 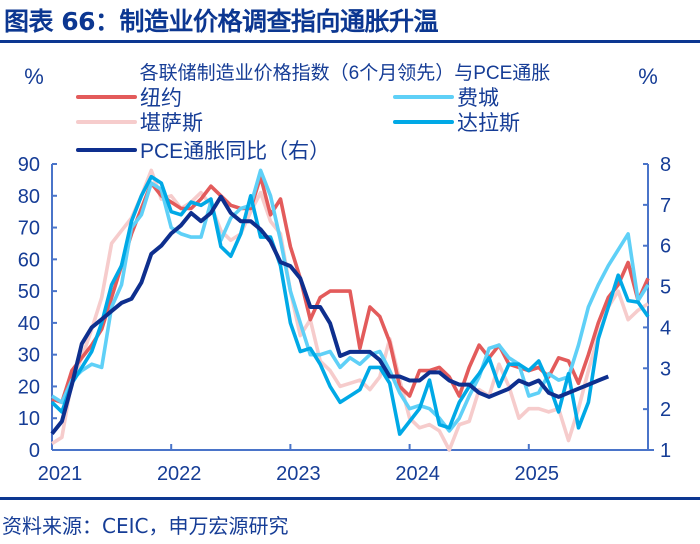 I want to click on left-tick-label: 80, so click(x=29, y=197).